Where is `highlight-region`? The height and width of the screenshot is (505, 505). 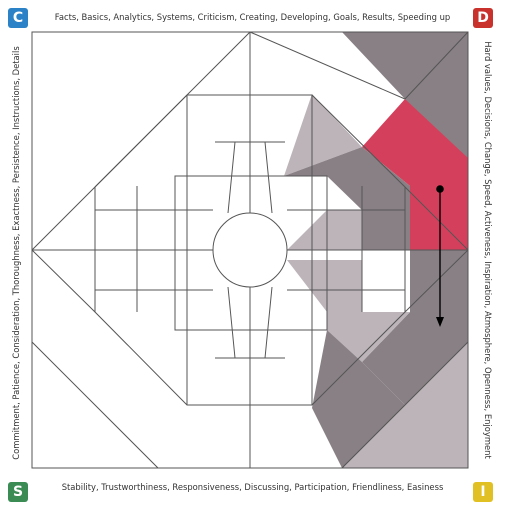 highlight-region is located at coordinates (415, 174).